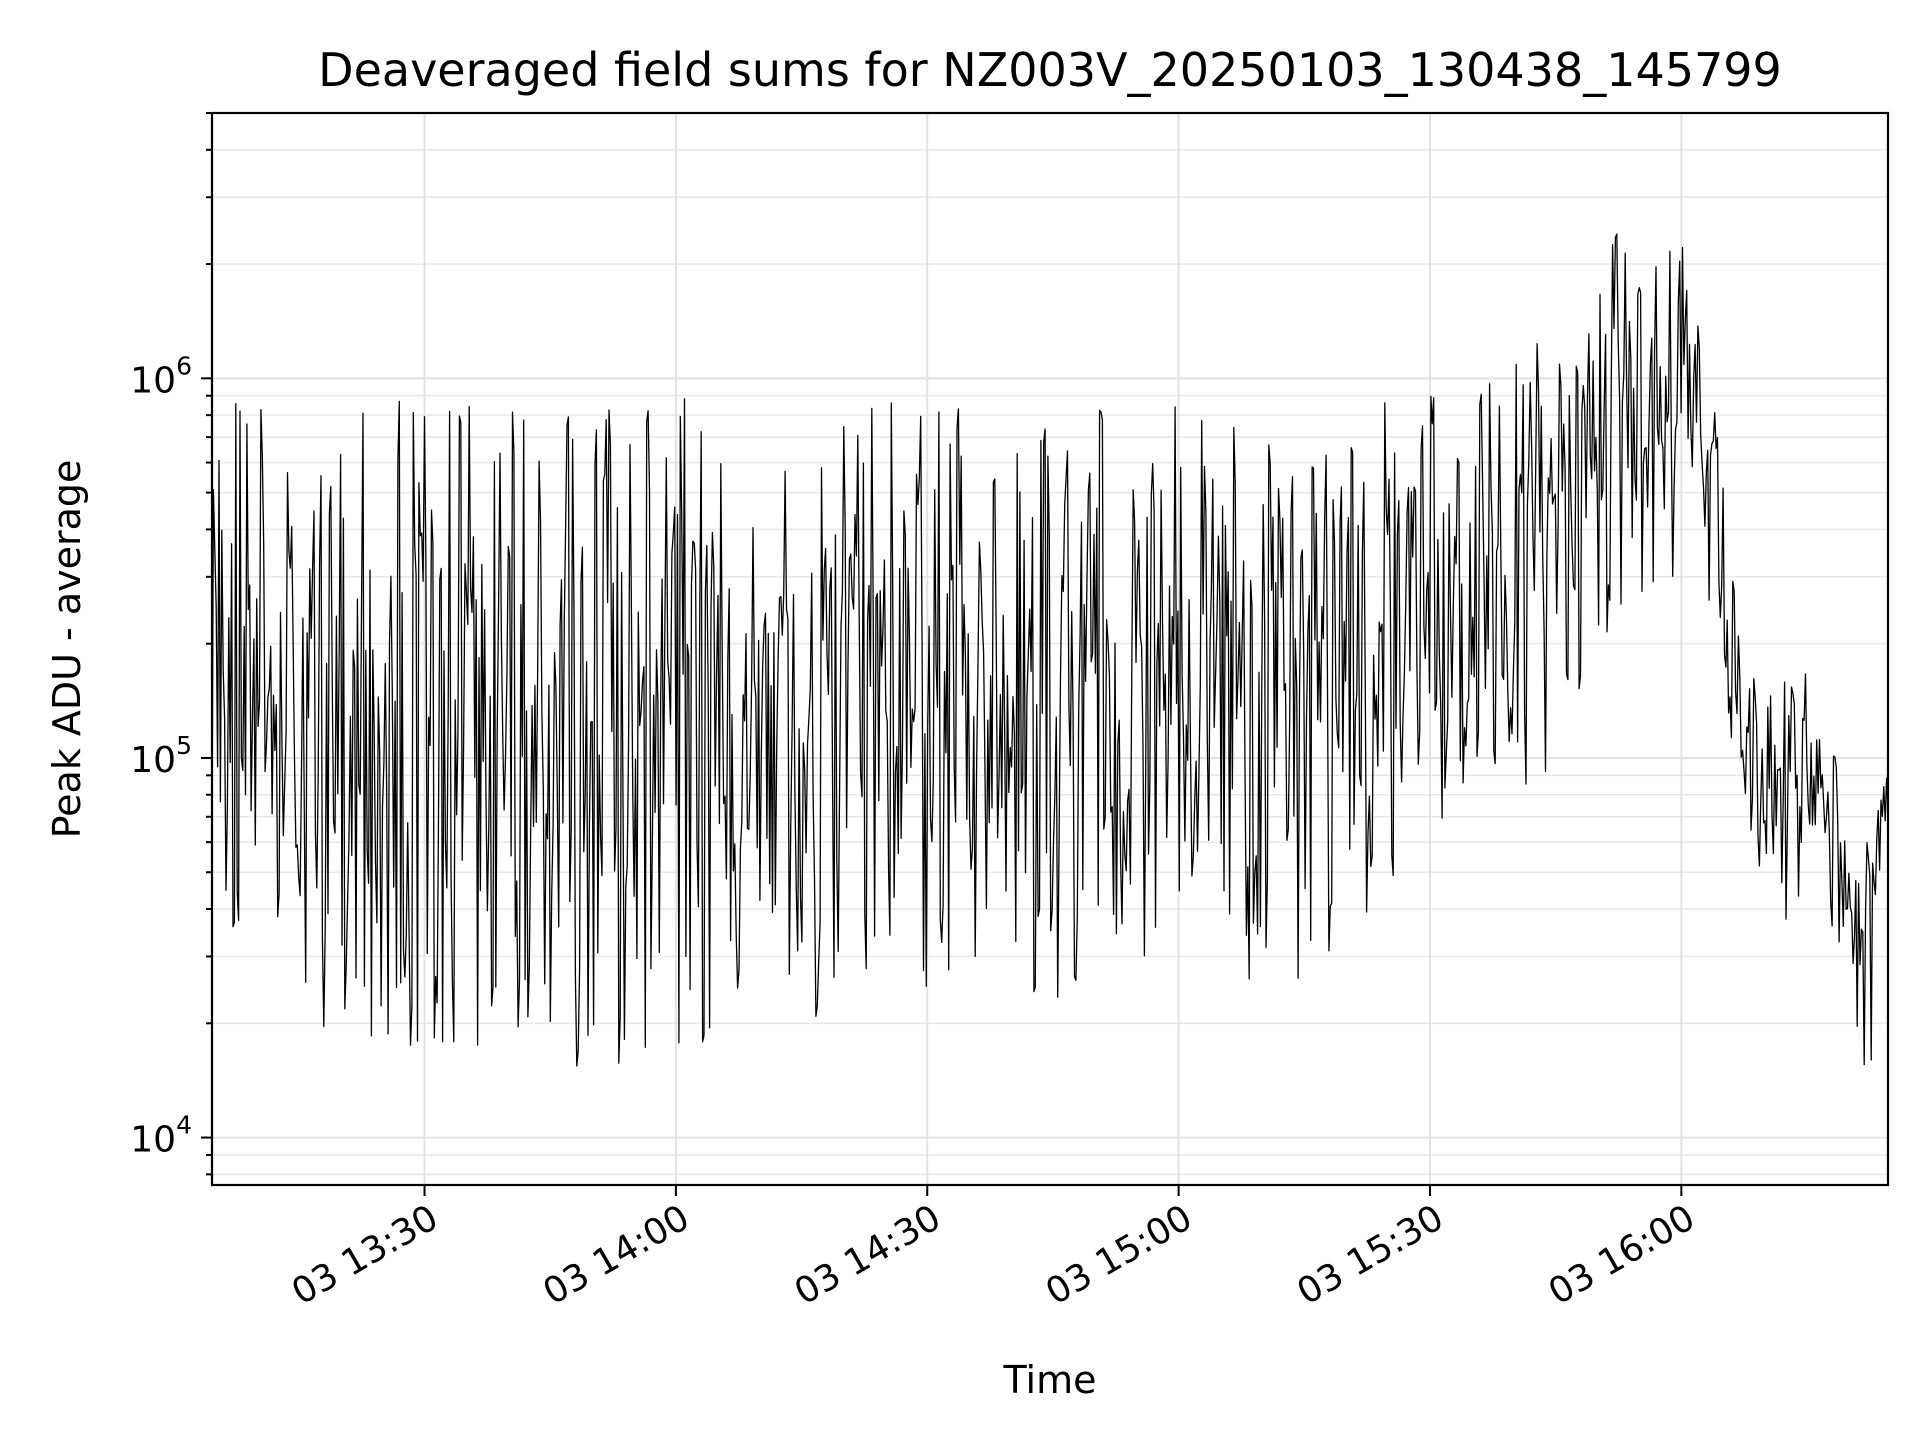  What do you see at coordinates (184, 745) in the screenshot?
I see `y-tick-label-exponent: 5` at bounding box center [184, 745].